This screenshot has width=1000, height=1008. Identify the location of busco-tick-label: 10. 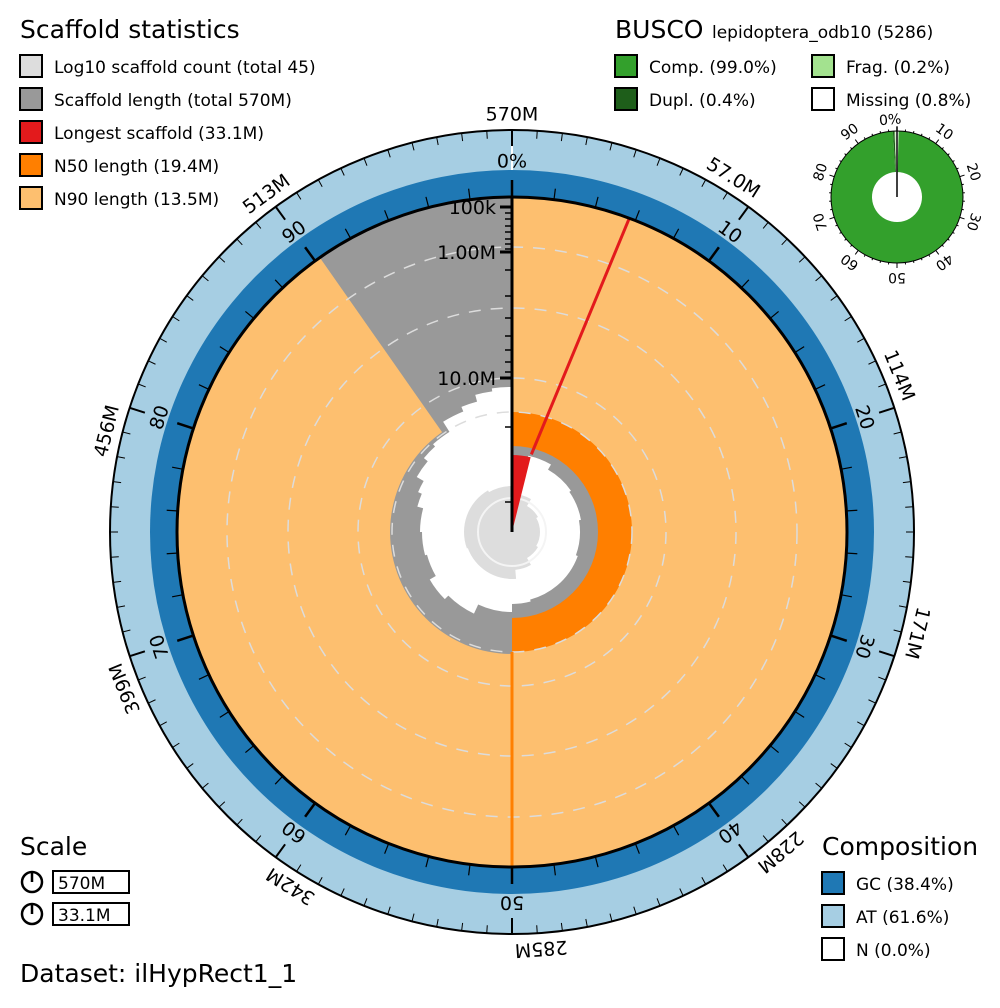
(944, 132).